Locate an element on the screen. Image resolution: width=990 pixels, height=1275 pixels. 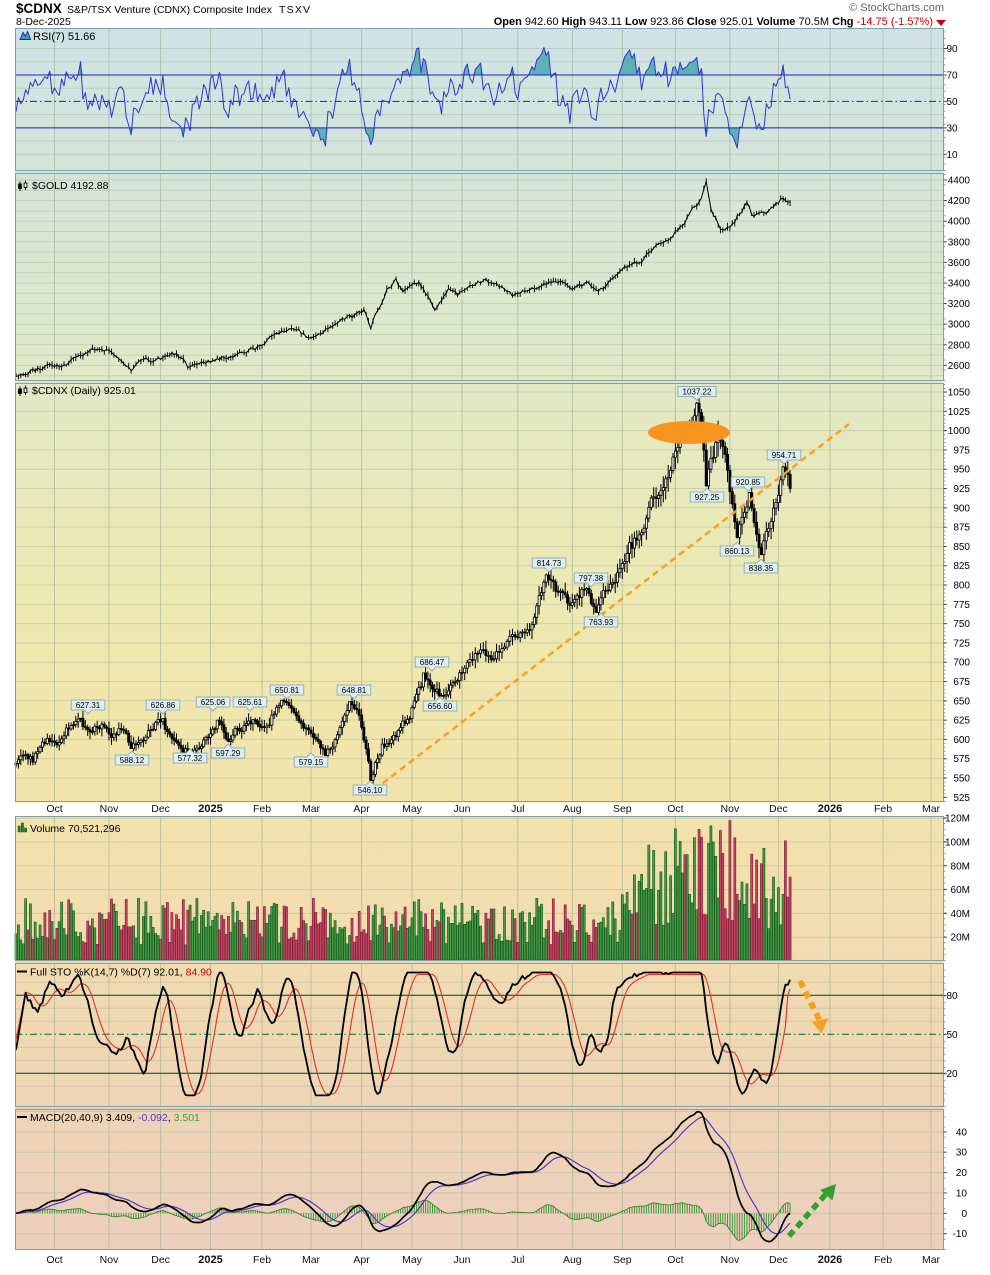
svg-text: 814.73 is located at coordinates (549, 563).